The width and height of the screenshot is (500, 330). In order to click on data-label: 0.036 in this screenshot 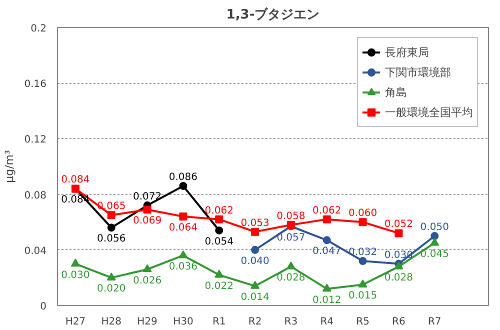, I will do `click(183, 266)`.